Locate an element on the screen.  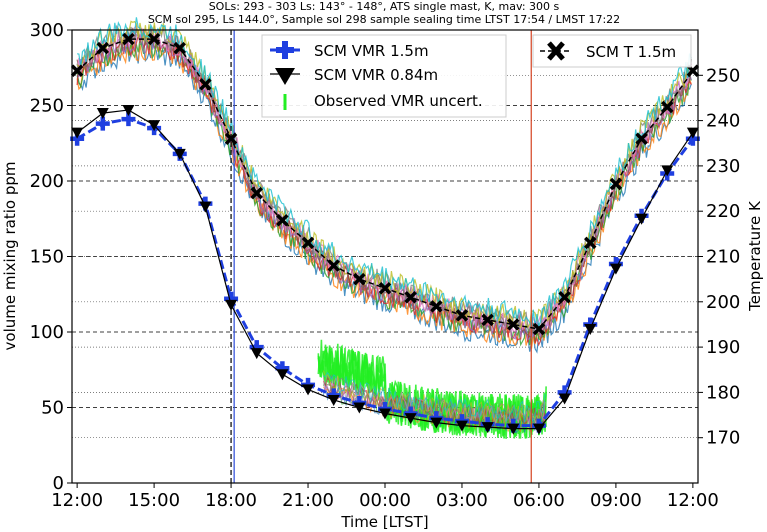
y2-tick-label: 180 is located at coordinates (723, 392).